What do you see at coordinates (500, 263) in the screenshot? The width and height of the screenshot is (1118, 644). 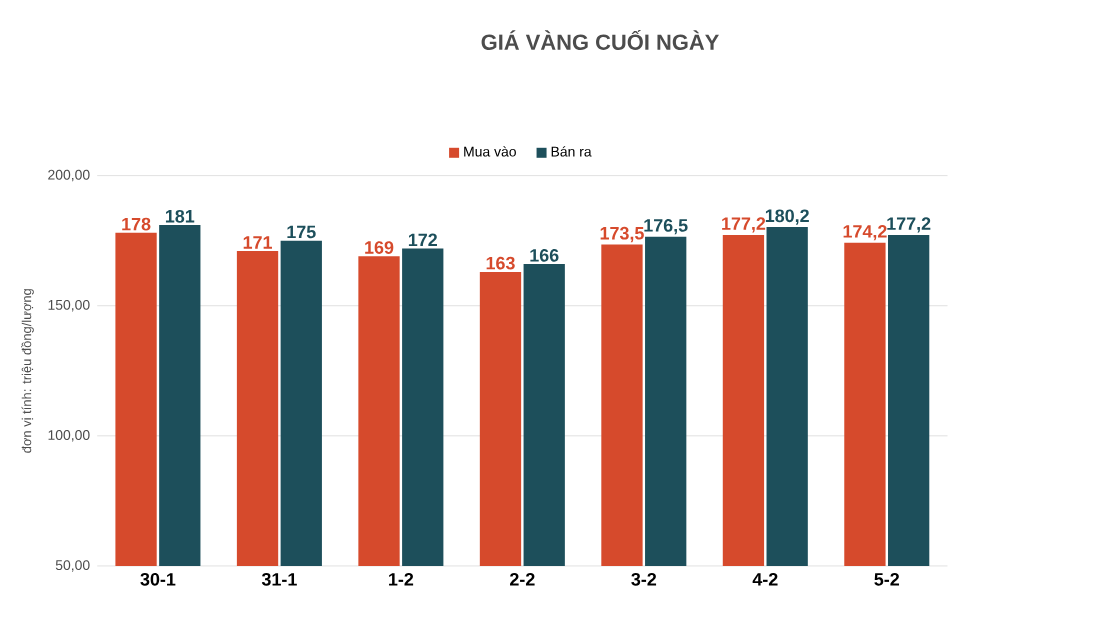 I see `data-label: 163` at bounding box center [500, 263].